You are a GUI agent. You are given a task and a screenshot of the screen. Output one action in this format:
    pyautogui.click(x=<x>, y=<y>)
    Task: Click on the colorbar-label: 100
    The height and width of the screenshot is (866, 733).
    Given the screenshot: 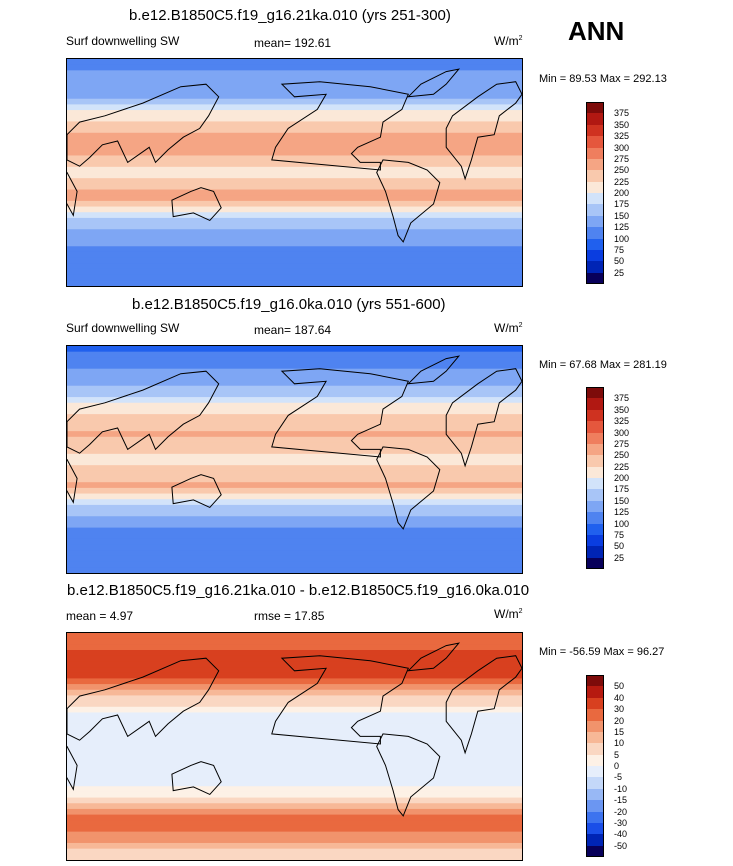 What is the action you would take?
    pyautogui.click(x=622, y=238)
    